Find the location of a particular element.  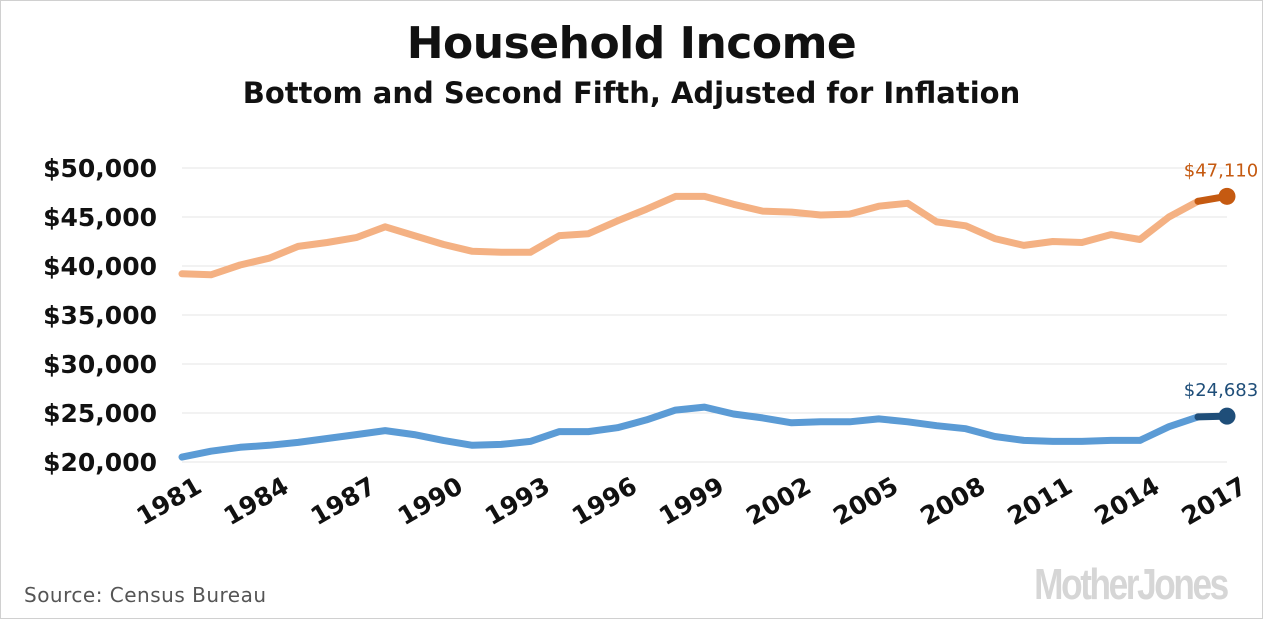

x-tick-label: 1987 is located at coordinates (343, 501).